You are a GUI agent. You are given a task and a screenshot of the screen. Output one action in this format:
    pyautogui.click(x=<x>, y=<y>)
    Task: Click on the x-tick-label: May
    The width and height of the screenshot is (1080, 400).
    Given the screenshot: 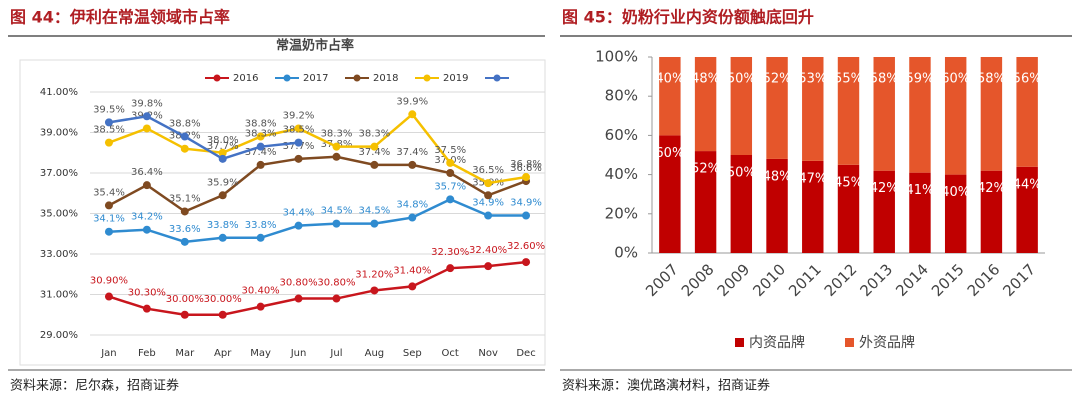 What is the action you would take?
    pyautogui.click(x=260, y=353)
    